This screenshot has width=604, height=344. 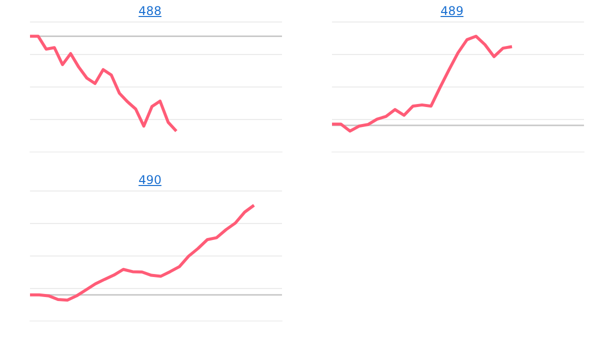 What do you see at coordinates (150, 11) in the screenshot?
I see `chart-title: 488` at bounding box center [150, 11].